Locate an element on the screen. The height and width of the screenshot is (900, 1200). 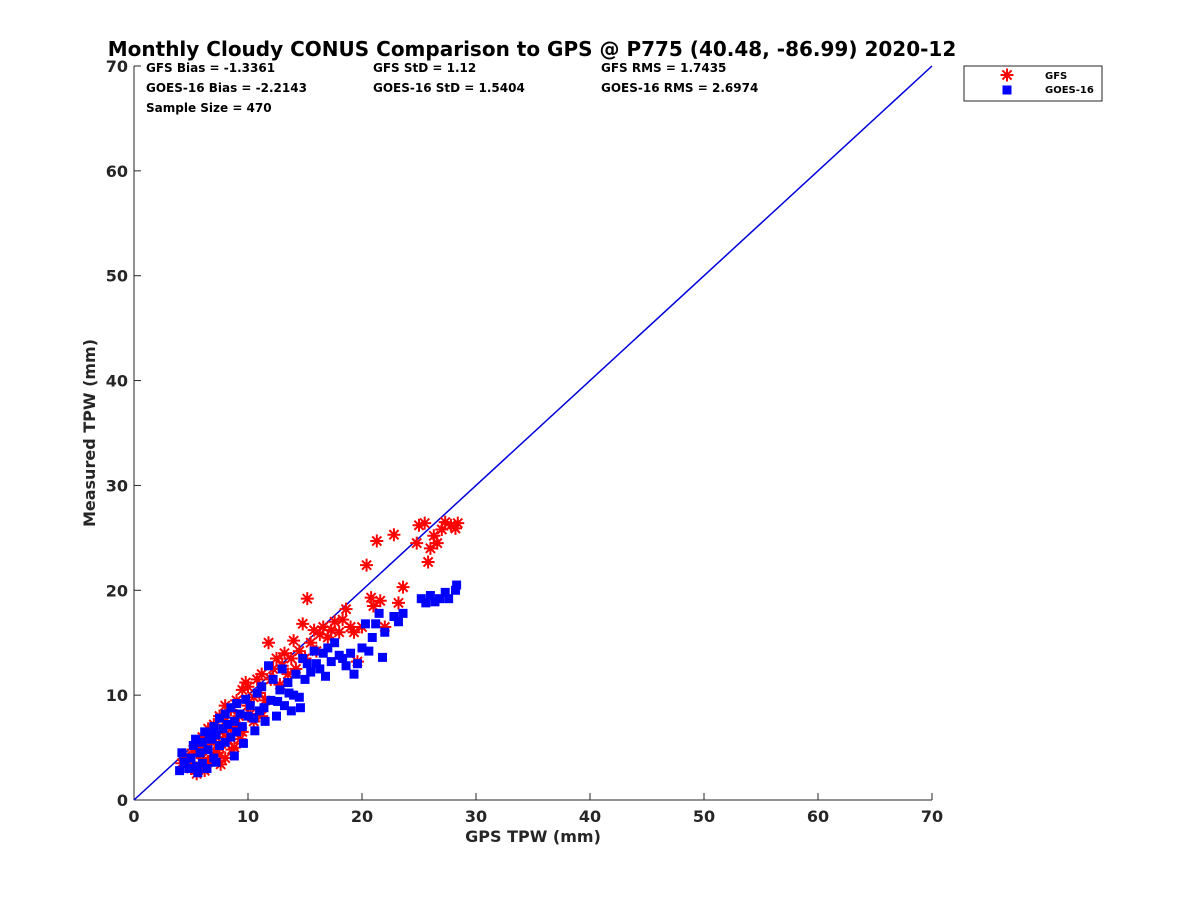
legend-gfs-asterisk is located at coordinates (1007, 75).